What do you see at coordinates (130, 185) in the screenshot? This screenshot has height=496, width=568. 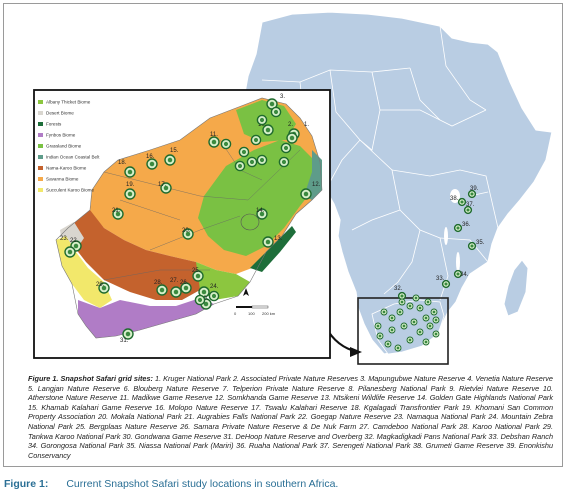 I see `site-label: 19.` at bounding box center [130, 185].